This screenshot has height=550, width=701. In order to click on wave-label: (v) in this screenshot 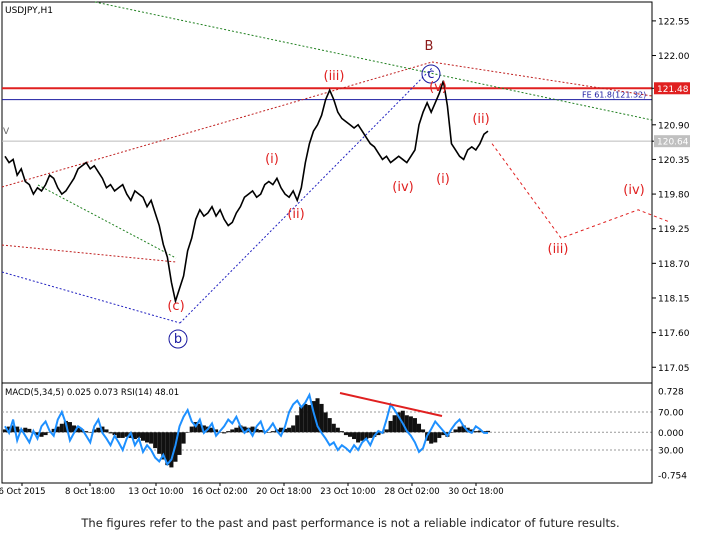, I will do `click(438, 87)`.